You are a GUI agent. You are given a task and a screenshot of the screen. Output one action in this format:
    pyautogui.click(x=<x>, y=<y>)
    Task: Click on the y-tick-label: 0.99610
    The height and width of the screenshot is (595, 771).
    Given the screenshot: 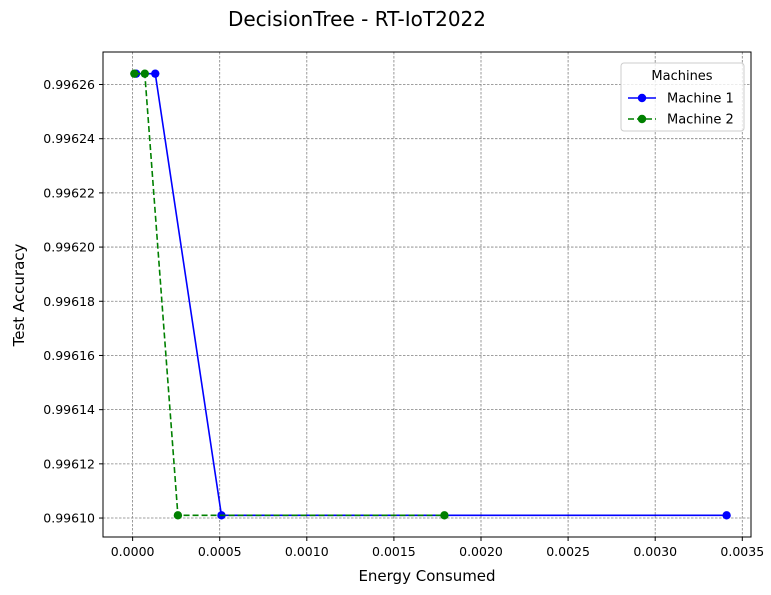 What is the action you would take?
    pyautogui.click(x=69, y=518)
    